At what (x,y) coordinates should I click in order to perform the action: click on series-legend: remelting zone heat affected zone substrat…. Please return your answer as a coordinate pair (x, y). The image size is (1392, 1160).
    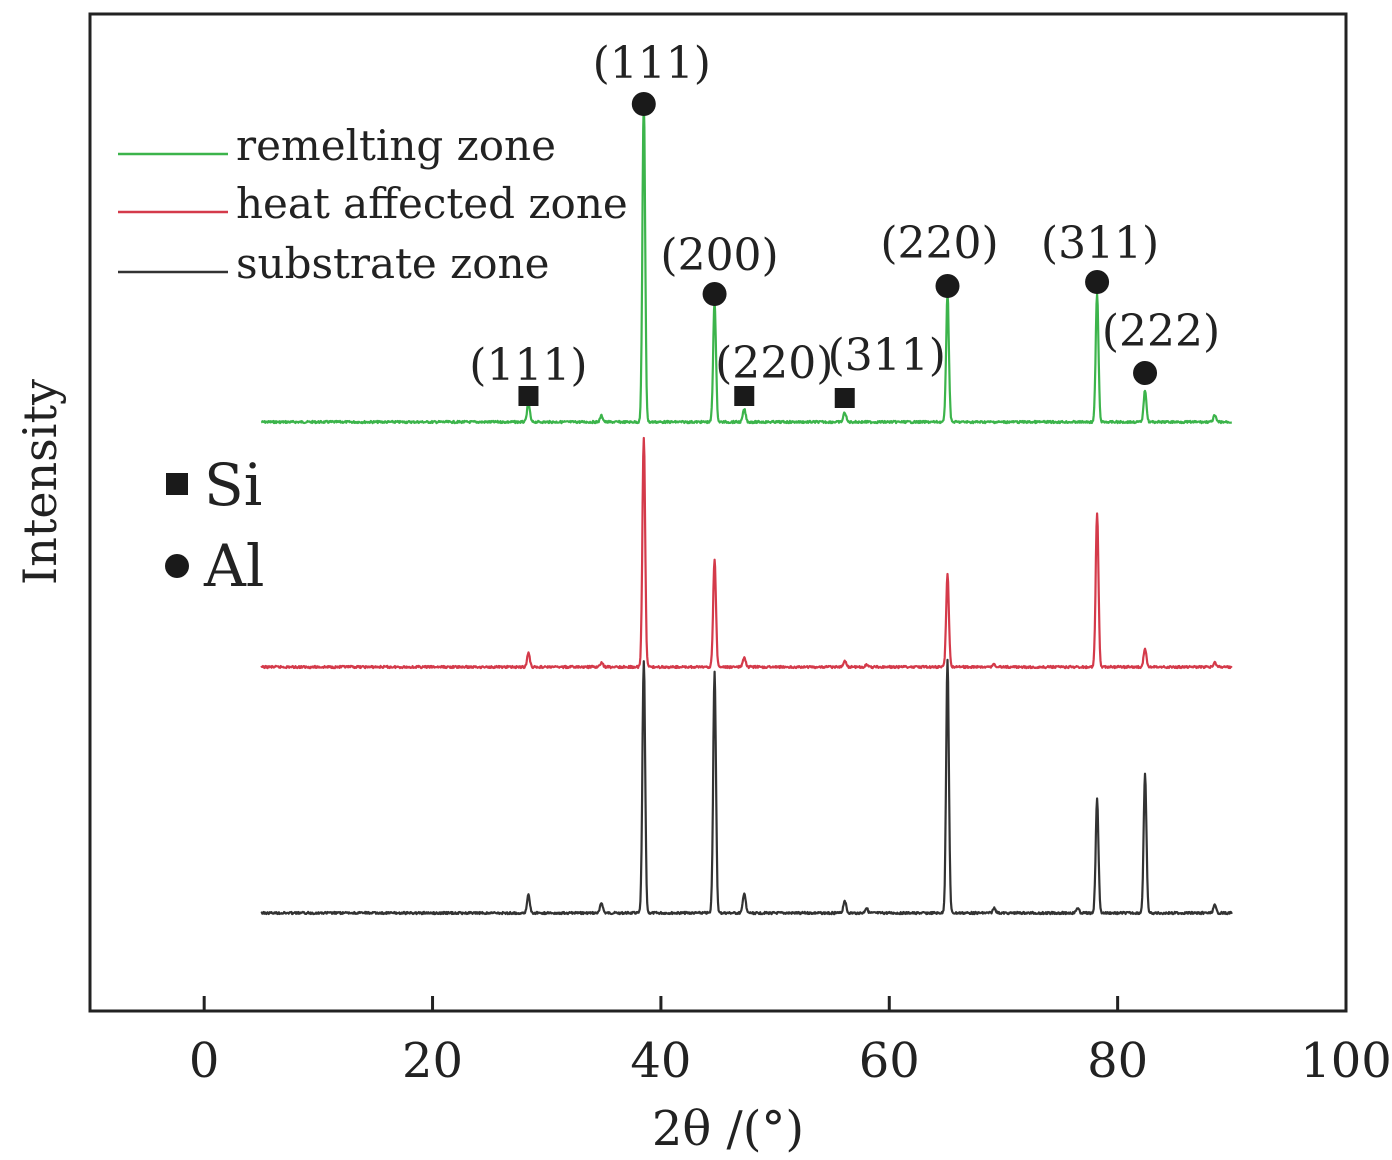
    Looking at the image, I should click on (373, 204).